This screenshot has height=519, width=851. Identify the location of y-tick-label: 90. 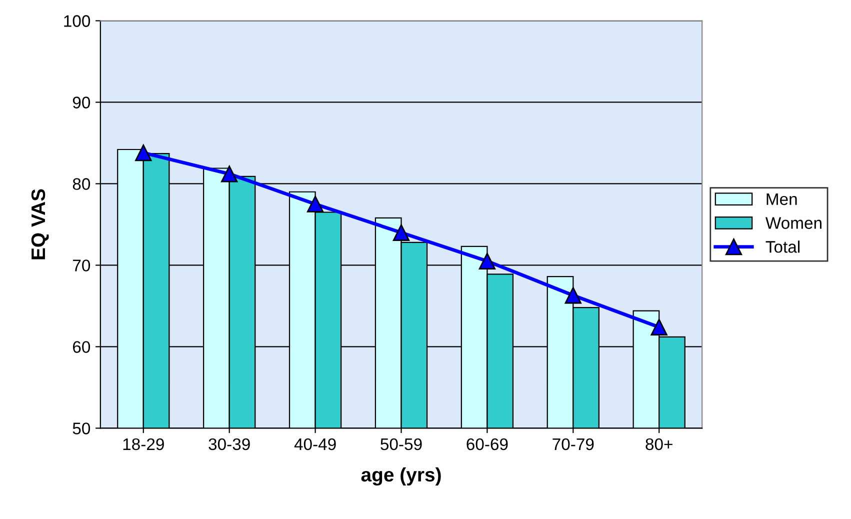
(81, 102).